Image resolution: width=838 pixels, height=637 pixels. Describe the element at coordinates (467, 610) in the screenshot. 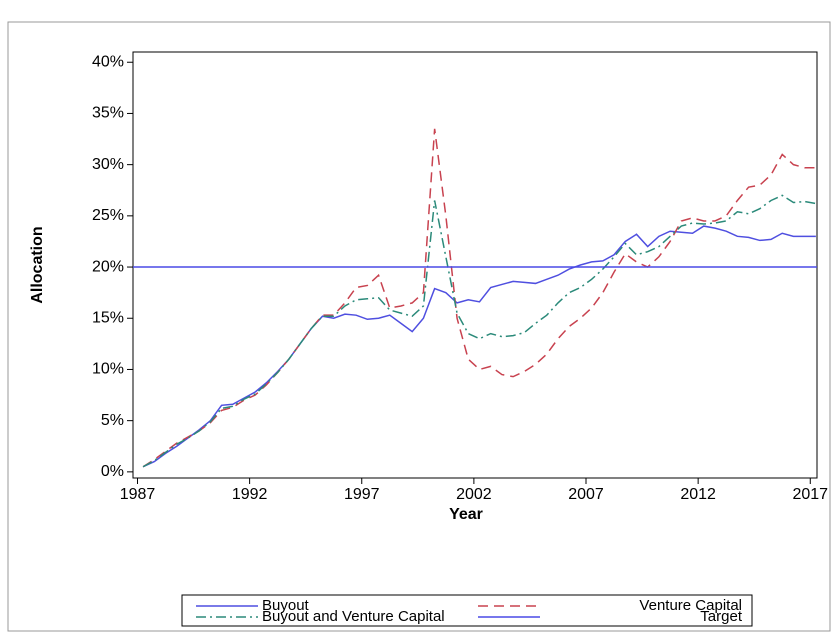

I see `legend-box` at that location.